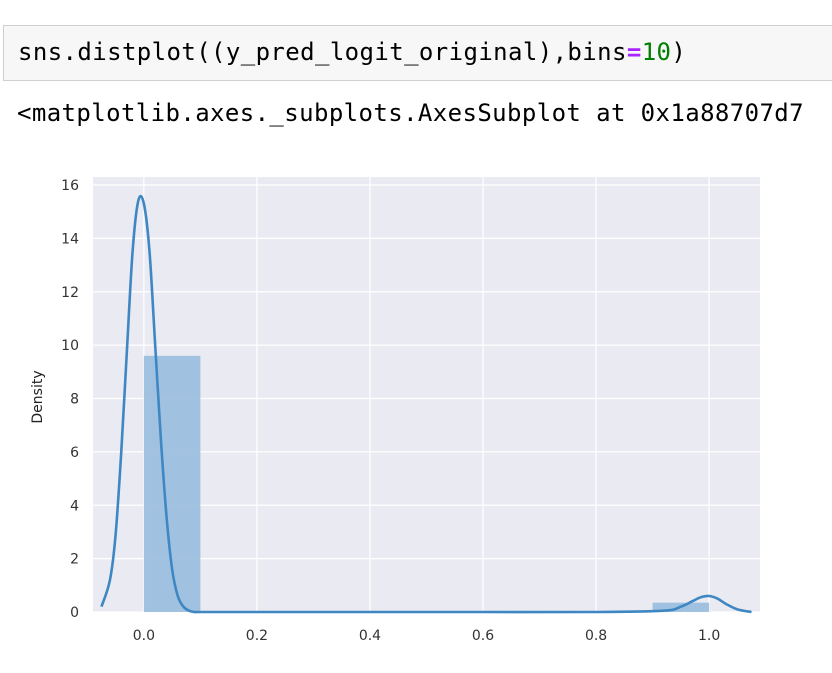 This screenshot has height=673, width=832. Describe the element at coordinates (38, 396) in the screenshot. I see `y-axis-label: Density` at that location.